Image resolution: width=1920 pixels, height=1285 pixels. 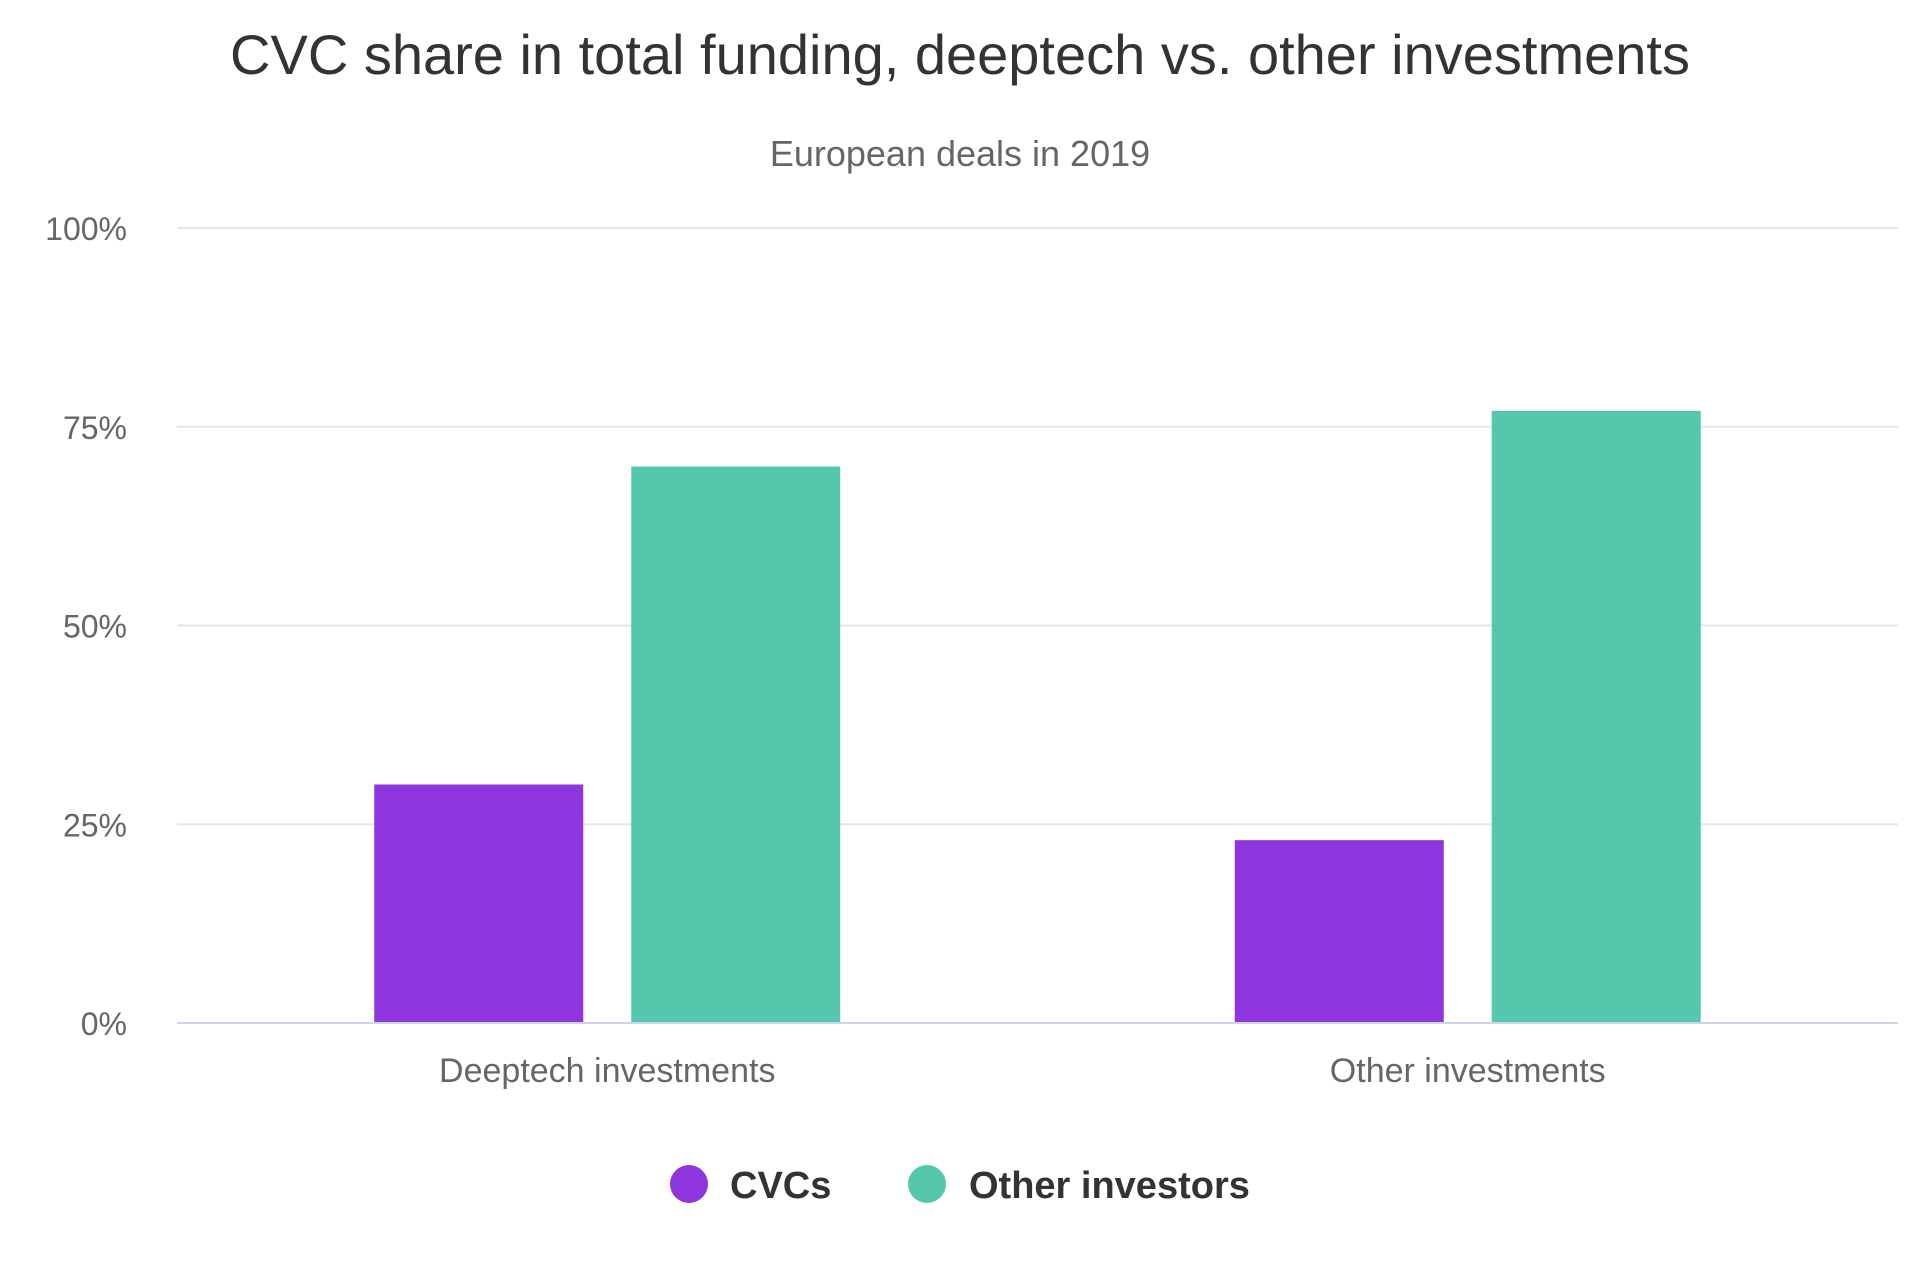 What do you see at coordinates (95, 428) in the screenshot?
I see `y-tick-label: 75%` at bounding box center [95, 428].